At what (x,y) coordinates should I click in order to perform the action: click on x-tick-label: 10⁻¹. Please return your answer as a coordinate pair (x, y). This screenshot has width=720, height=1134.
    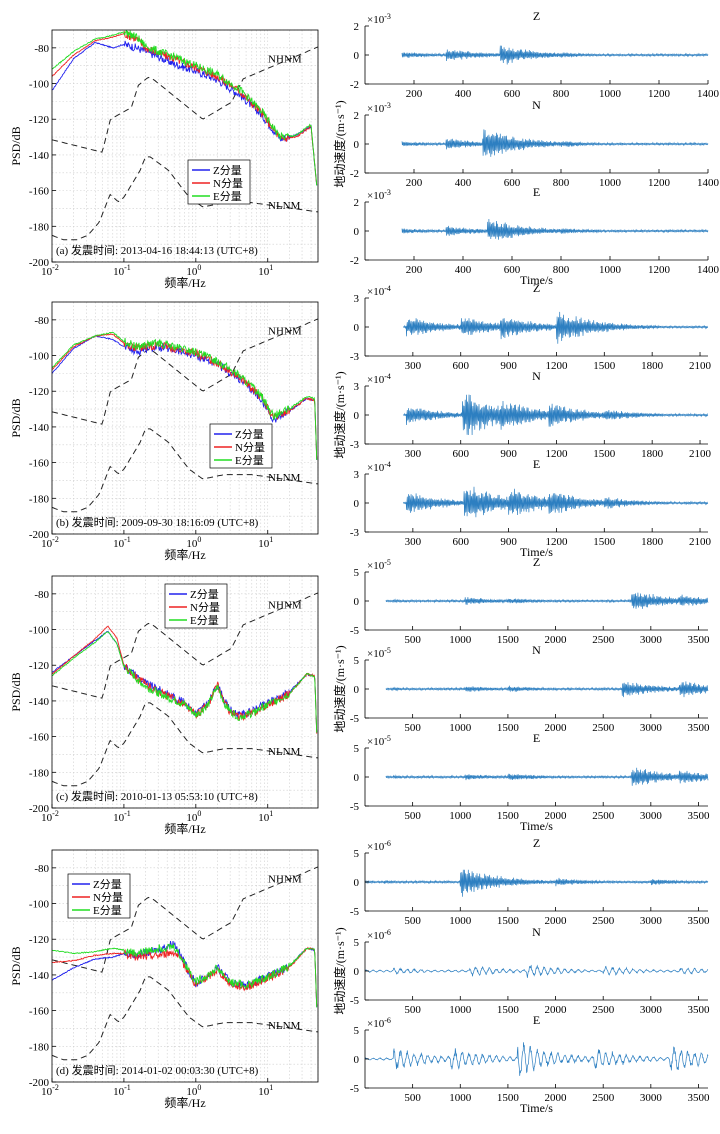
    Looking at the image, I should click on (122, 270).